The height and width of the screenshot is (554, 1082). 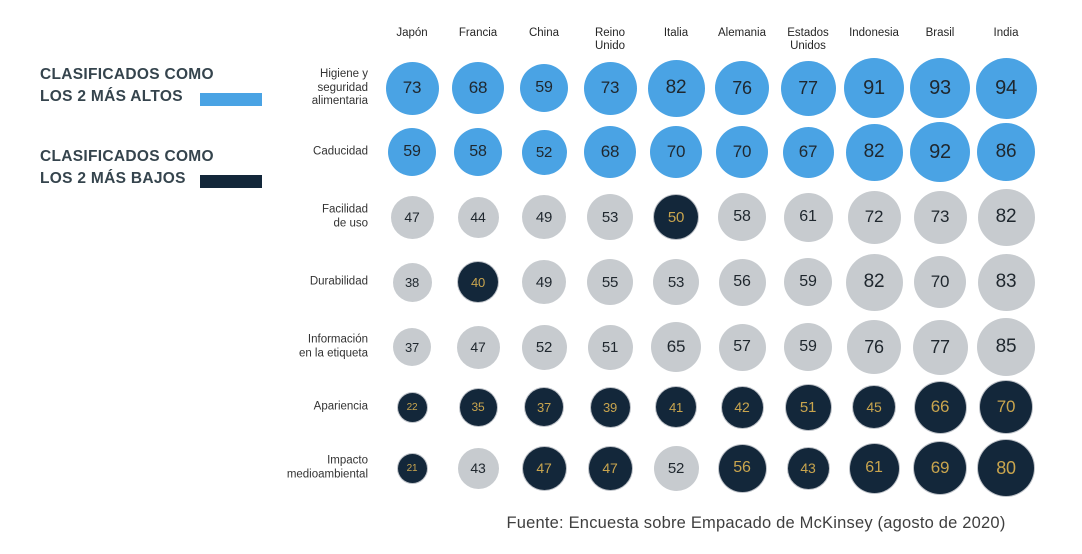 I want to click on bubble: 93, so click(x=940, y=88).